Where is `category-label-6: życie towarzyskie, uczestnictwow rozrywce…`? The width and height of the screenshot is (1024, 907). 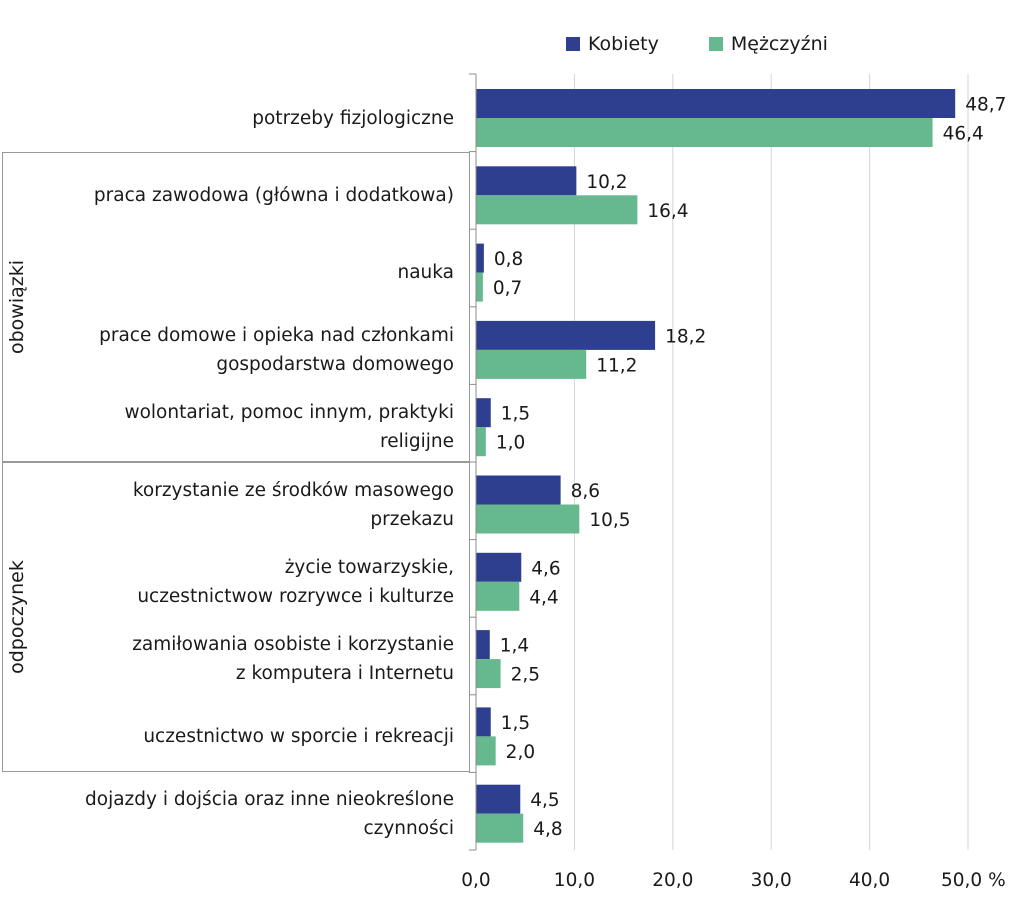 category-label-6: życie towarzyskie, uczestnictwow rozrywce… is located at coordinates (295, 582).